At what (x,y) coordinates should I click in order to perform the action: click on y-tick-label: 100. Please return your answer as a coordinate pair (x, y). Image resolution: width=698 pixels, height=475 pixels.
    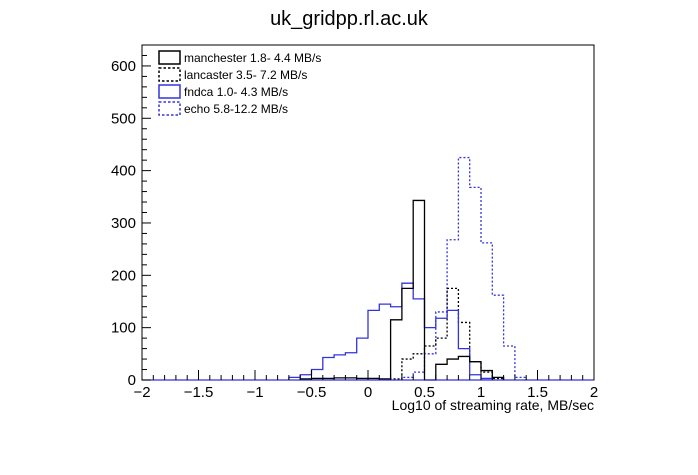
    Looking at the image, I should click on (123, 328).